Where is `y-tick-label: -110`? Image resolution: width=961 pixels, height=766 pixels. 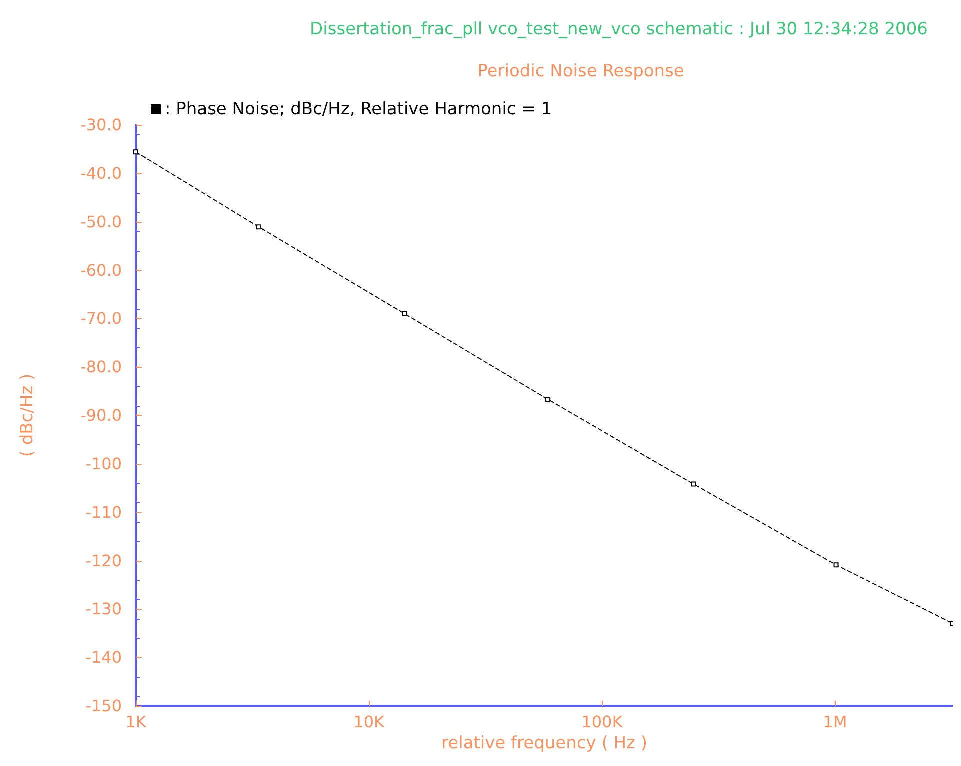 y-tick-label: -110 is located at coordinates (104, 512).